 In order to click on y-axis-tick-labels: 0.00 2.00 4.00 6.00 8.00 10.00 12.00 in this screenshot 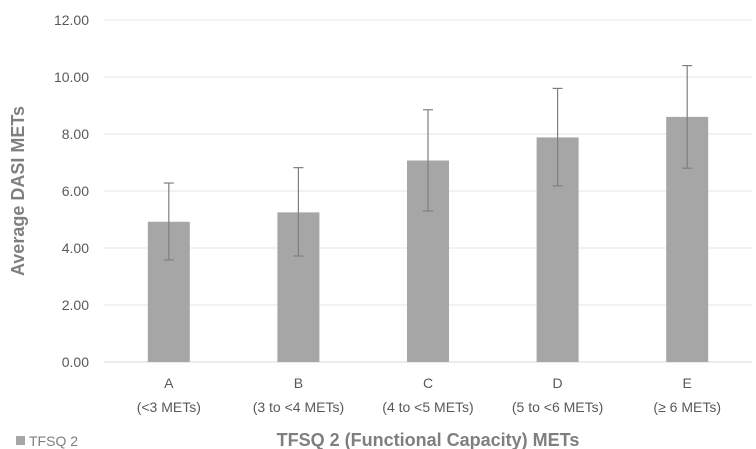, I will do `click(71, 191)`.